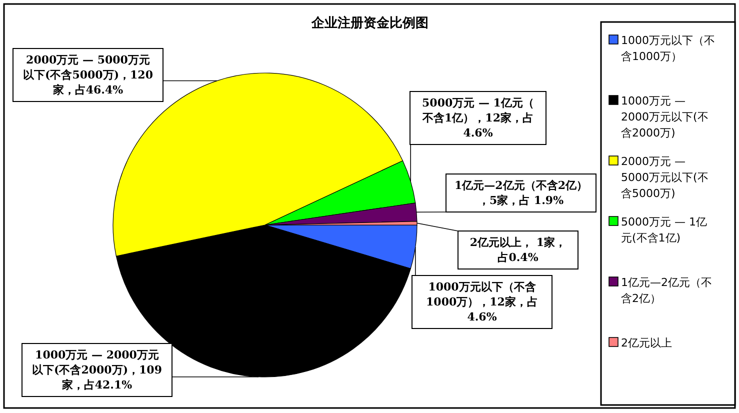 The width and height of the screenshot is (739, 413). I want to click on data-label: 5000万元 — 1亿元（不含1亿），12家，占4.6%, so click(478, 118).